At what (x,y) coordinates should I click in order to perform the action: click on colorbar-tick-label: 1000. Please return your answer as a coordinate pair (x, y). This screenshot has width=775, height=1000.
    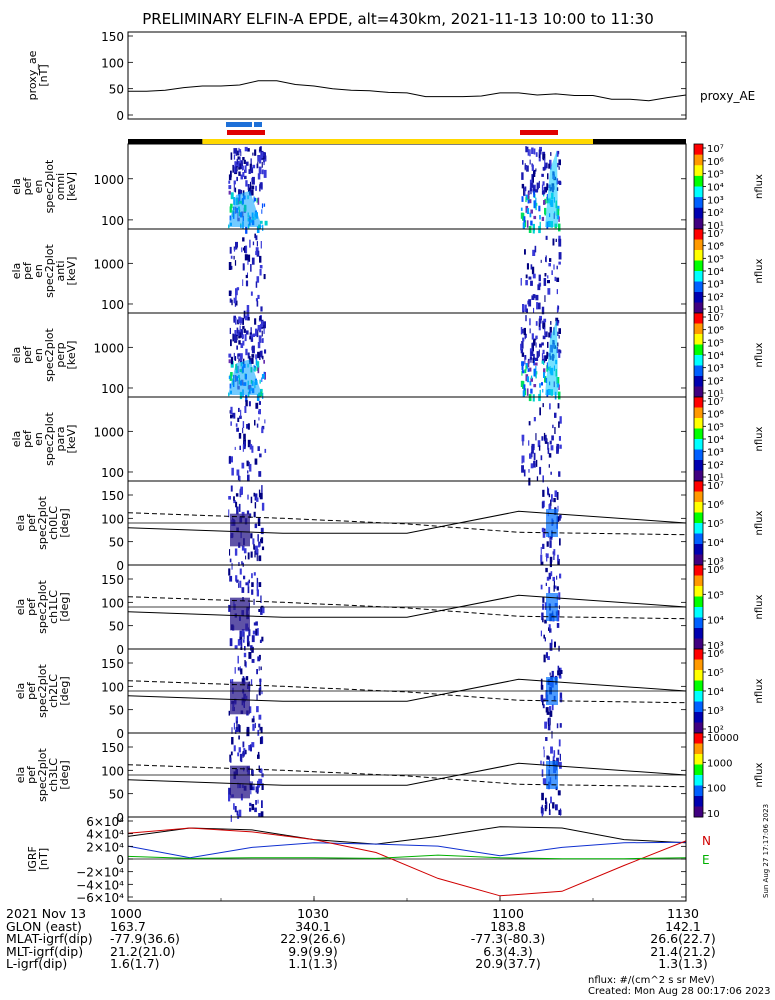
    Looking at the image, I should click on (719, 763).